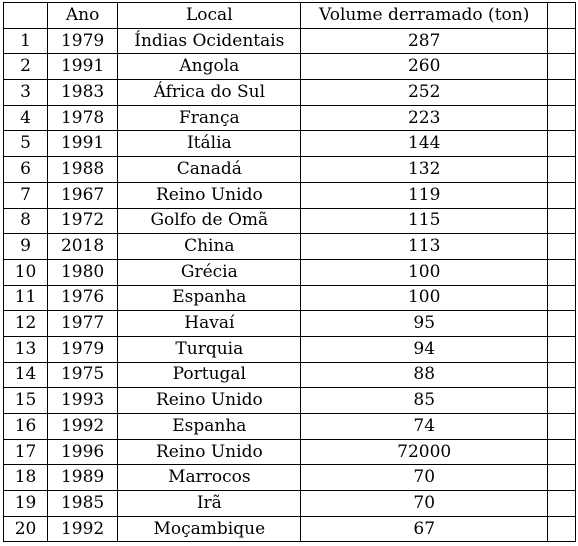  Describe the element at coordinates (25, 195) in the screenshot. I see `cell-index: 7` at that location.